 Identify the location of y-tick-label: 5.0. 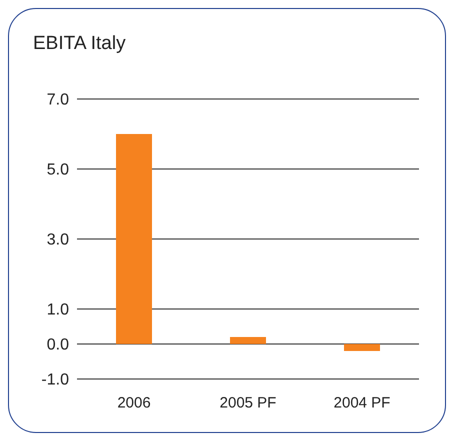
(58, 170).